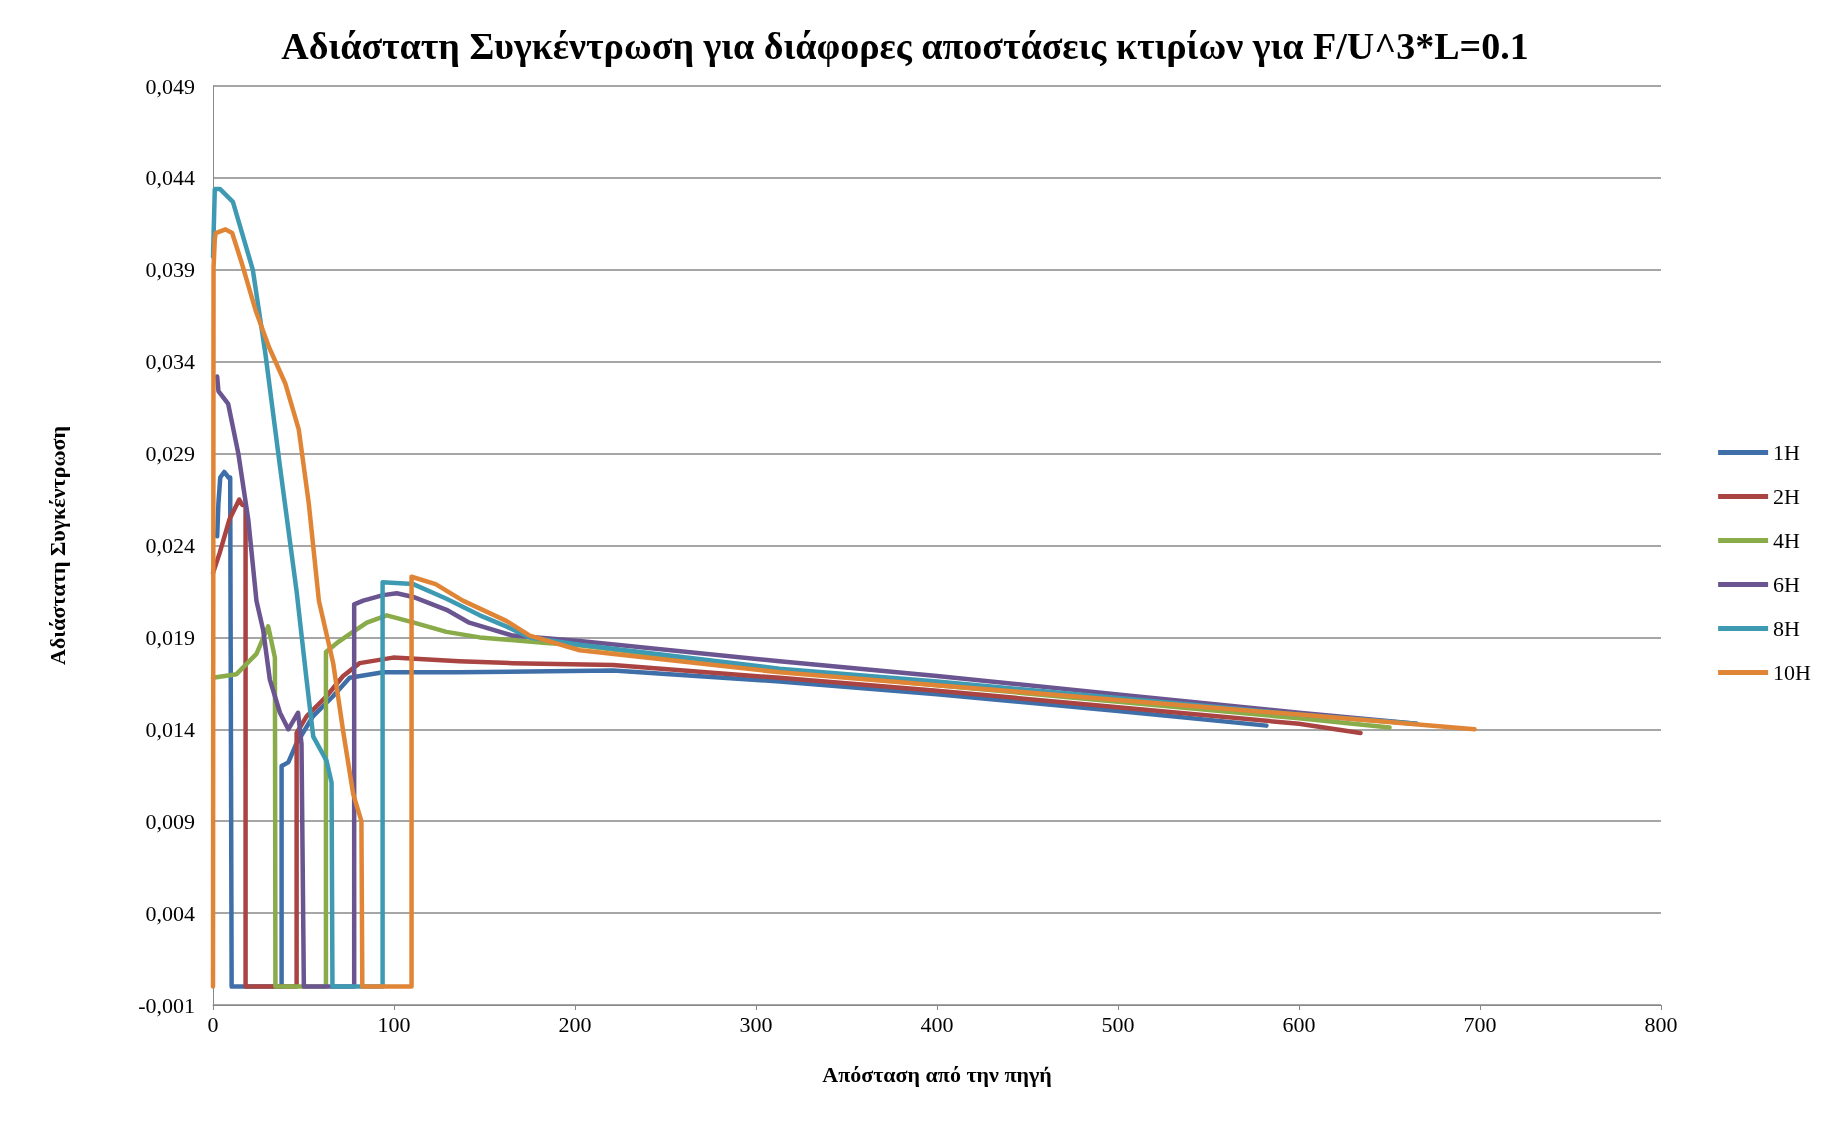 Image resolution: width=1836 pixels, height=1125 pixels. What do you see at coordinates (57, 545) in the screenshot?
I see `y-axis-title: Αδιάστατη Συγκέντρωση` at bounding box center [57, 545].